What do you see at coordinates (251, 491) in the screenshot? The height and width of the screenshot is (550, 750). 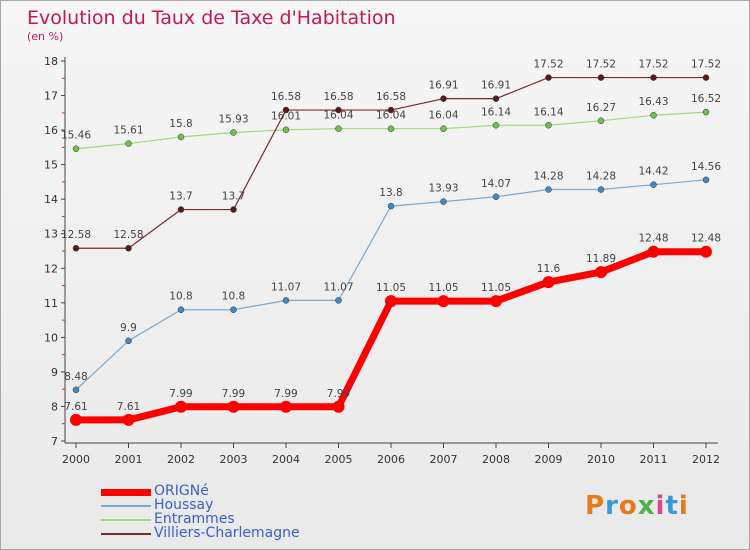 I see `legend-item: ORIGNé` at bounding box center [251, 491].